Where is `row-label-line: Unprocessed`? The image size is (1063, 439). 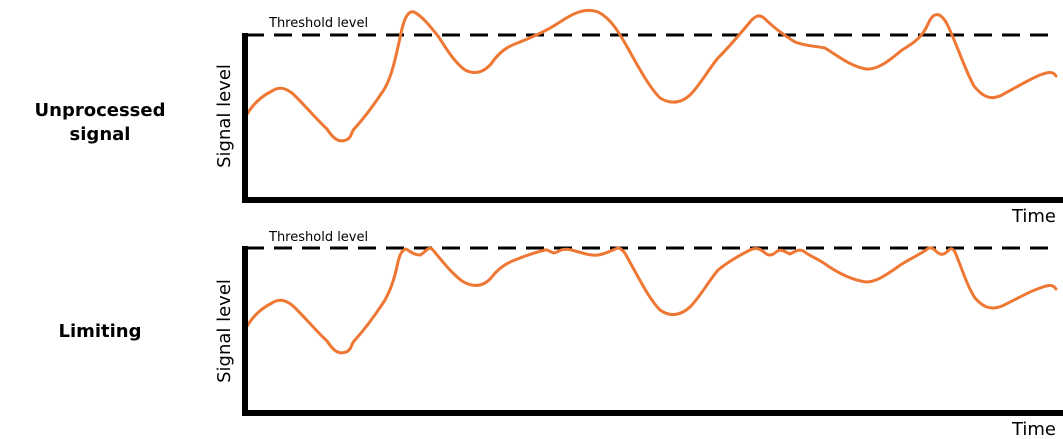 row-label-line: Unprocessed is located at coordinates (100, 110).